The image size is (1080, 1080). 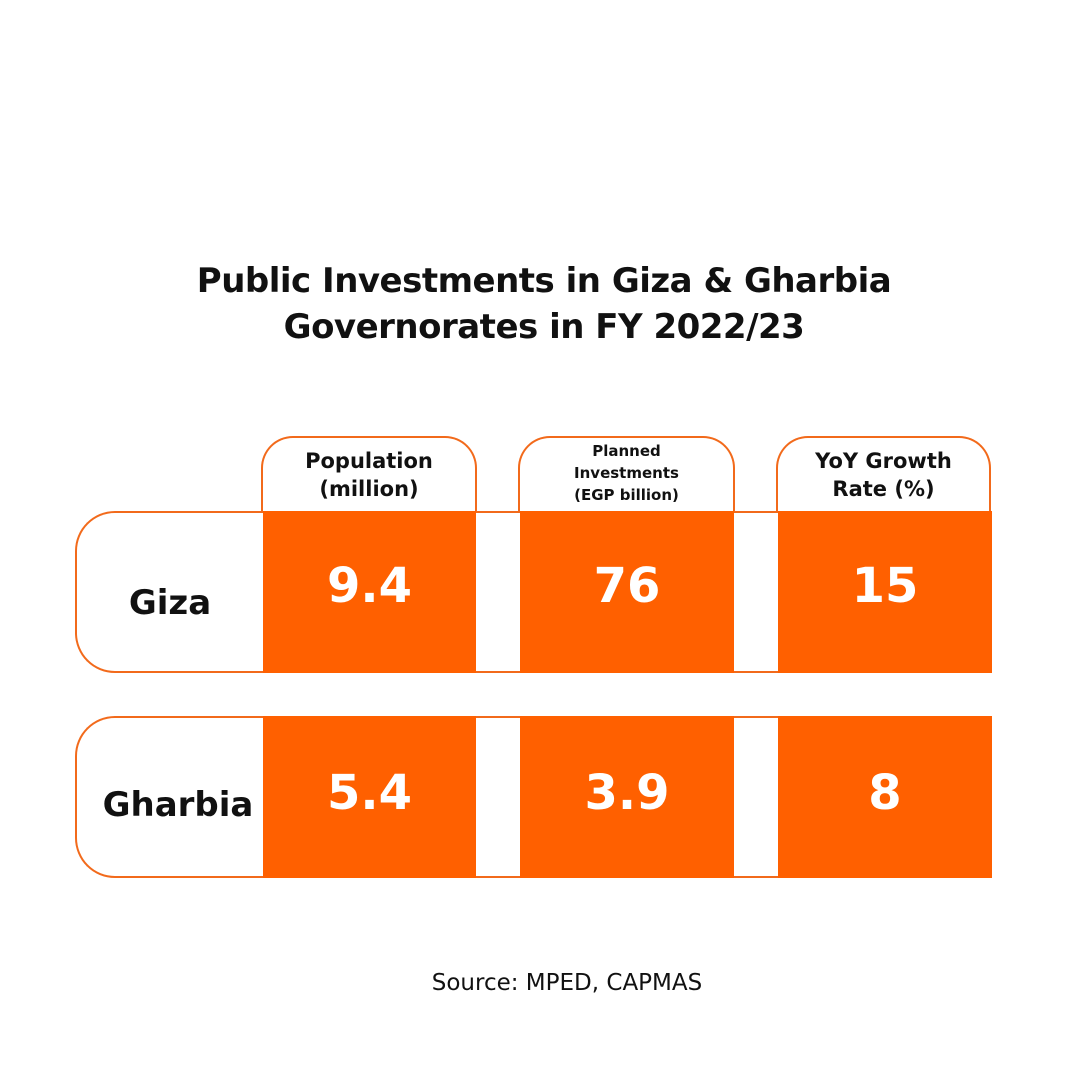 I want to click on cell-giza-population: 9.4, so click(x=369, y=592).